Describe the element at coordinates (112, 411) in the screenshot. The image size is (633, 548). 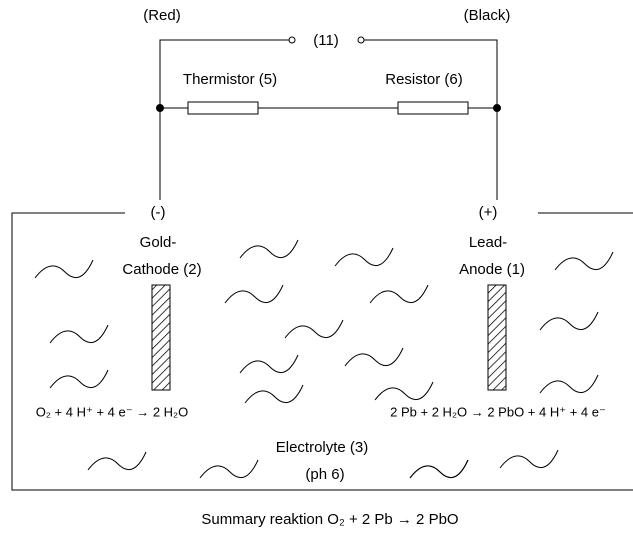
I see `reaction: O₂ + 4 H⁺ + 4 e⁻ → 2 H₂O` at that location.